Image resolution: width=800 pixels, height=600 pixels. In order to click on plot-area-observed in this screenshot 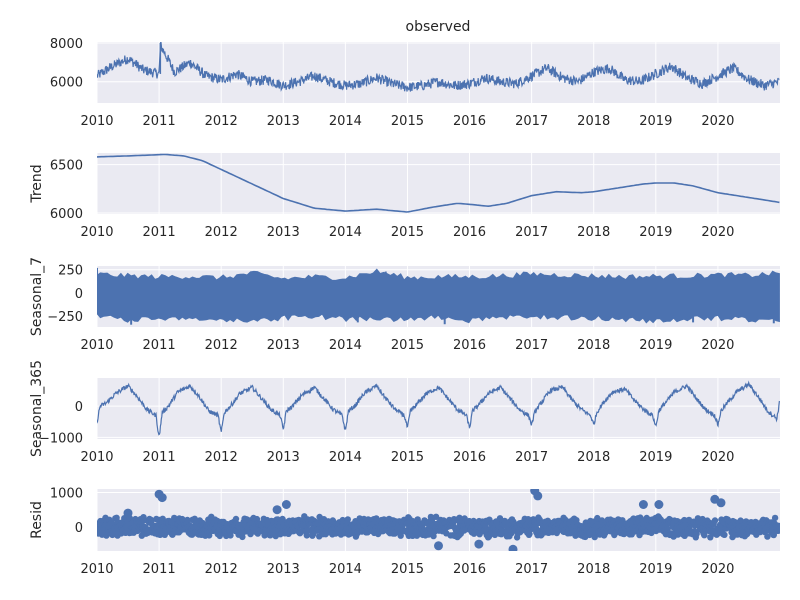, I will do `click(438, 72)`.